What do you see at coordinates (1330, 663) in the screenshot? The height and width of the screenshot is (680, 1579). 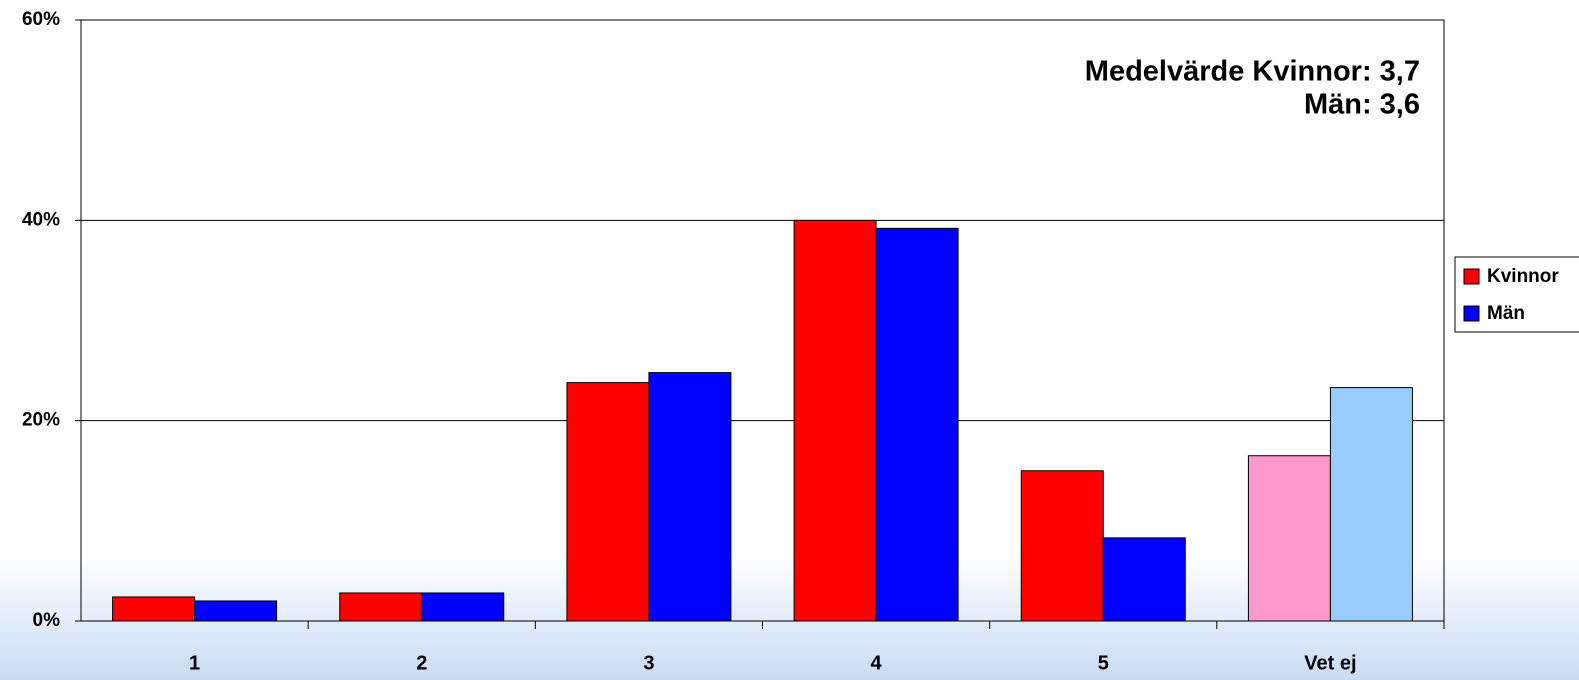 I see `x-tick-label: Vet ej` at bounding box center [1330, 663].